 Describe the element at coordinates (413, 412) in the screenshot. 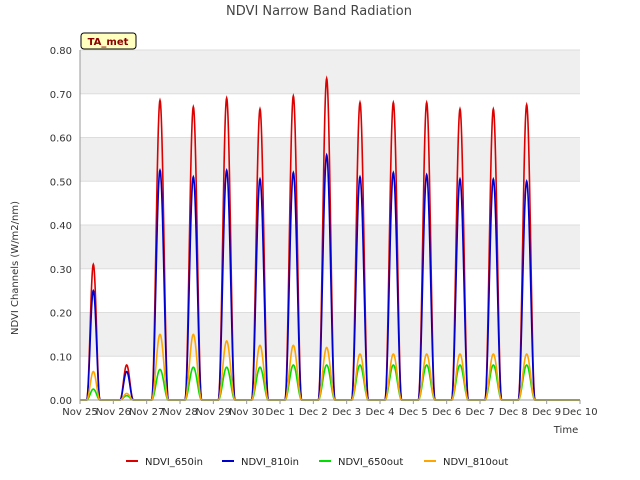

I see `x-tick-label: Dec 5` at that location.